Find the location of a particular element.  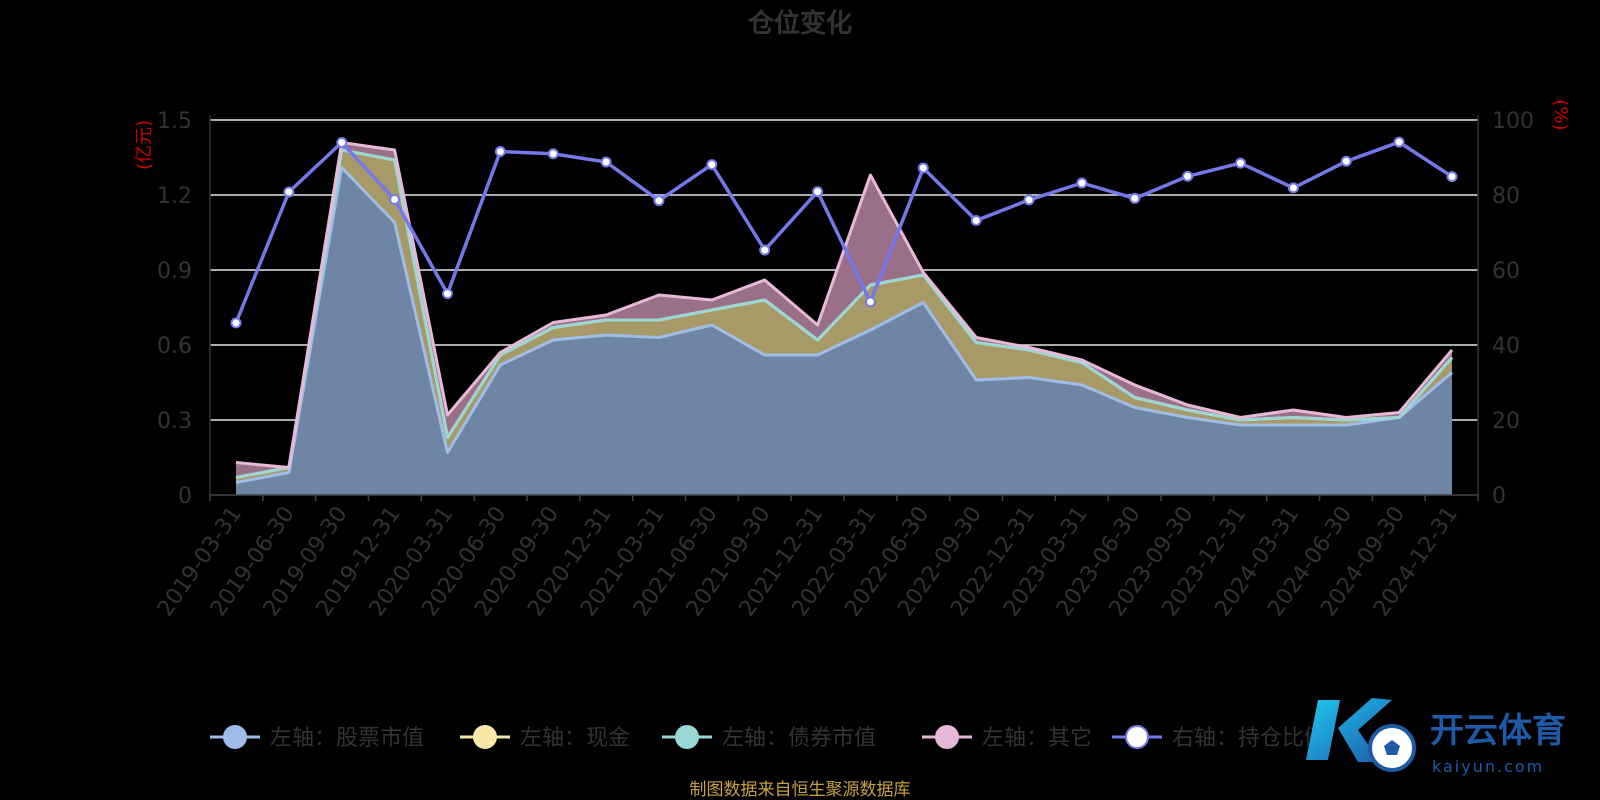

legend-label: 左轴：债券市值 is located at coordinates (799, 738).